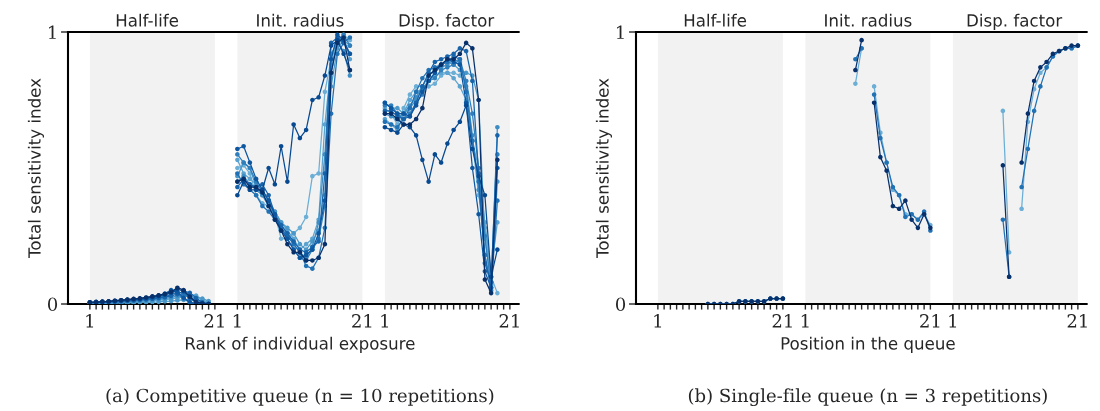 Image resolution: width=1100 pixels, height=411 pixels. Describe the element at coordinates (867, 397) in the screenshot. I see `text: (b) Single-file queue (n = 3 repetitions)` at that location.